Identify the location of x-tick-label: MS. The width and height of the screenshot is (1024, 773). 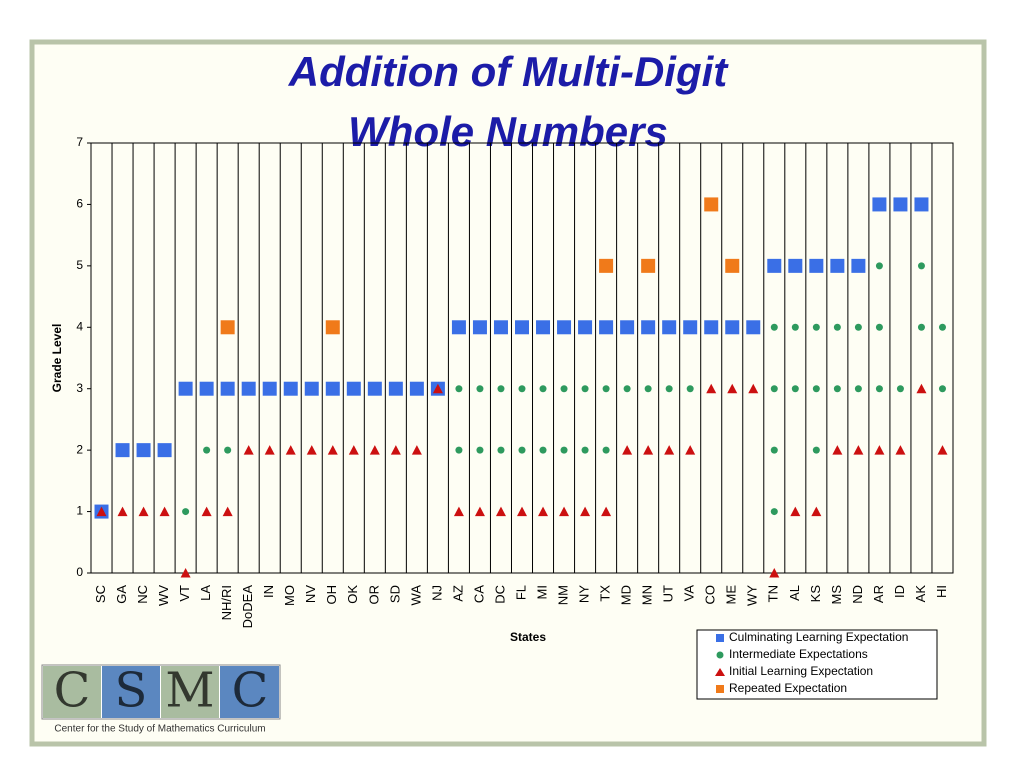
(836, 595).